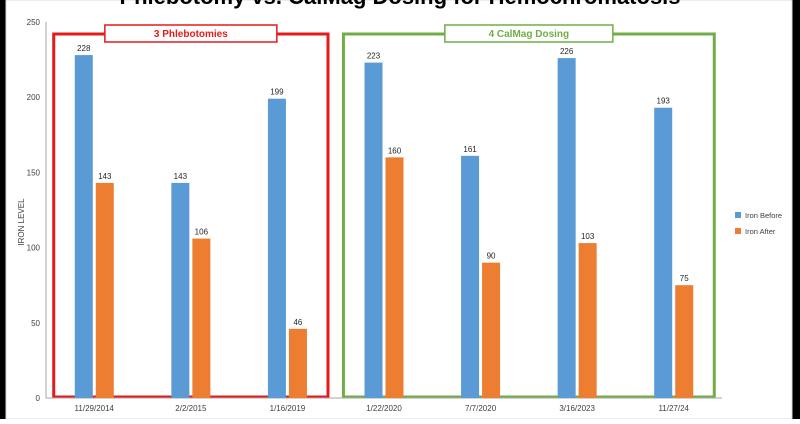 The width and height of the screenshot is (800, 424). Describe the element at coordinates (758, 223) in the screenshot. I see `legend: Iron Before Iron After` at that location.